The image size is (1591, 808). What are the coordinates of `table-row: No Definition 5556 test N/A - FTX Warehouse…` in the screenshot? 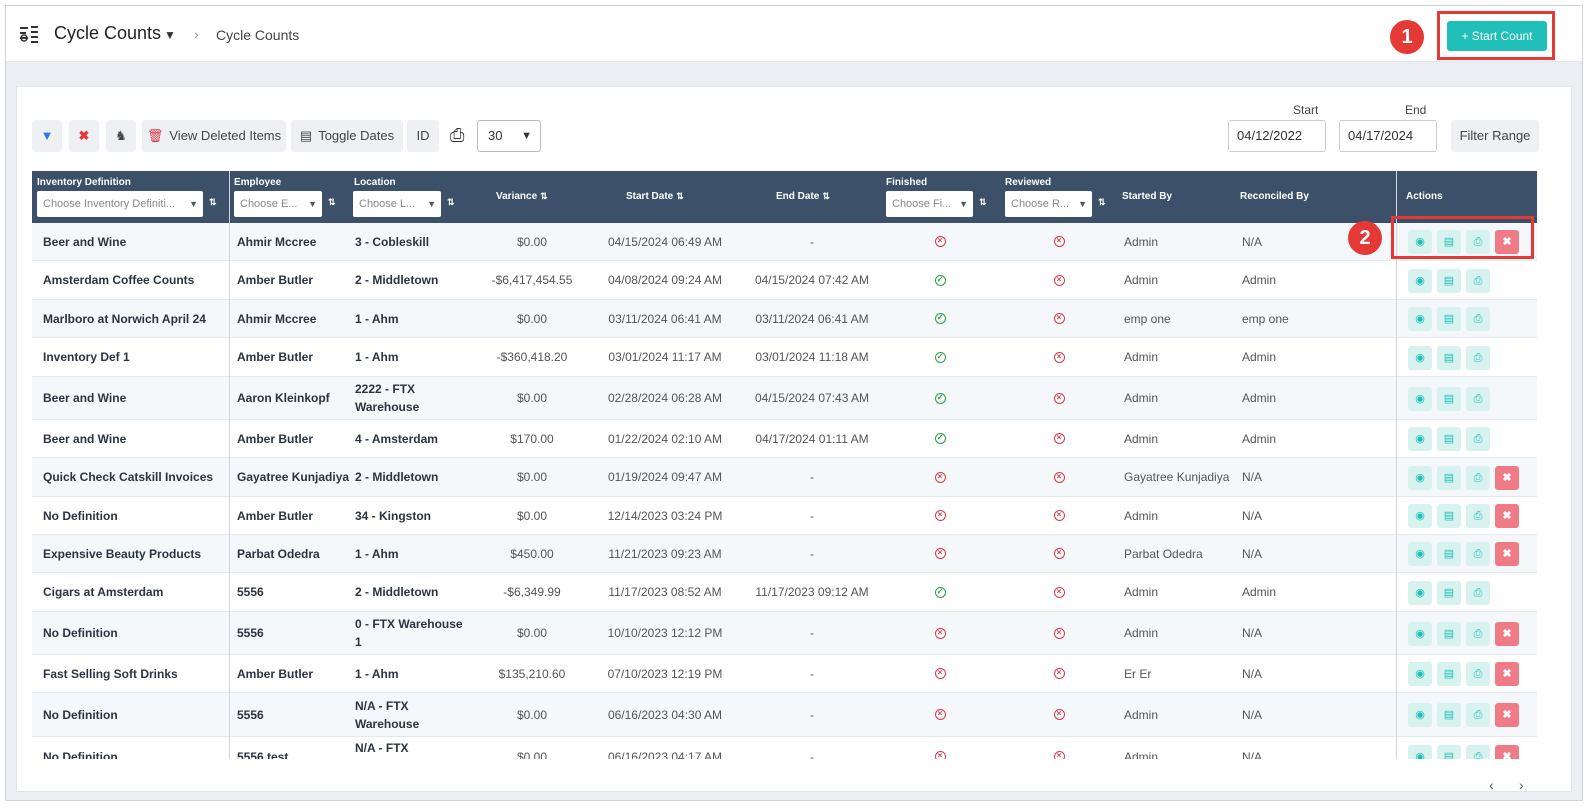 It's located at (784, 748).